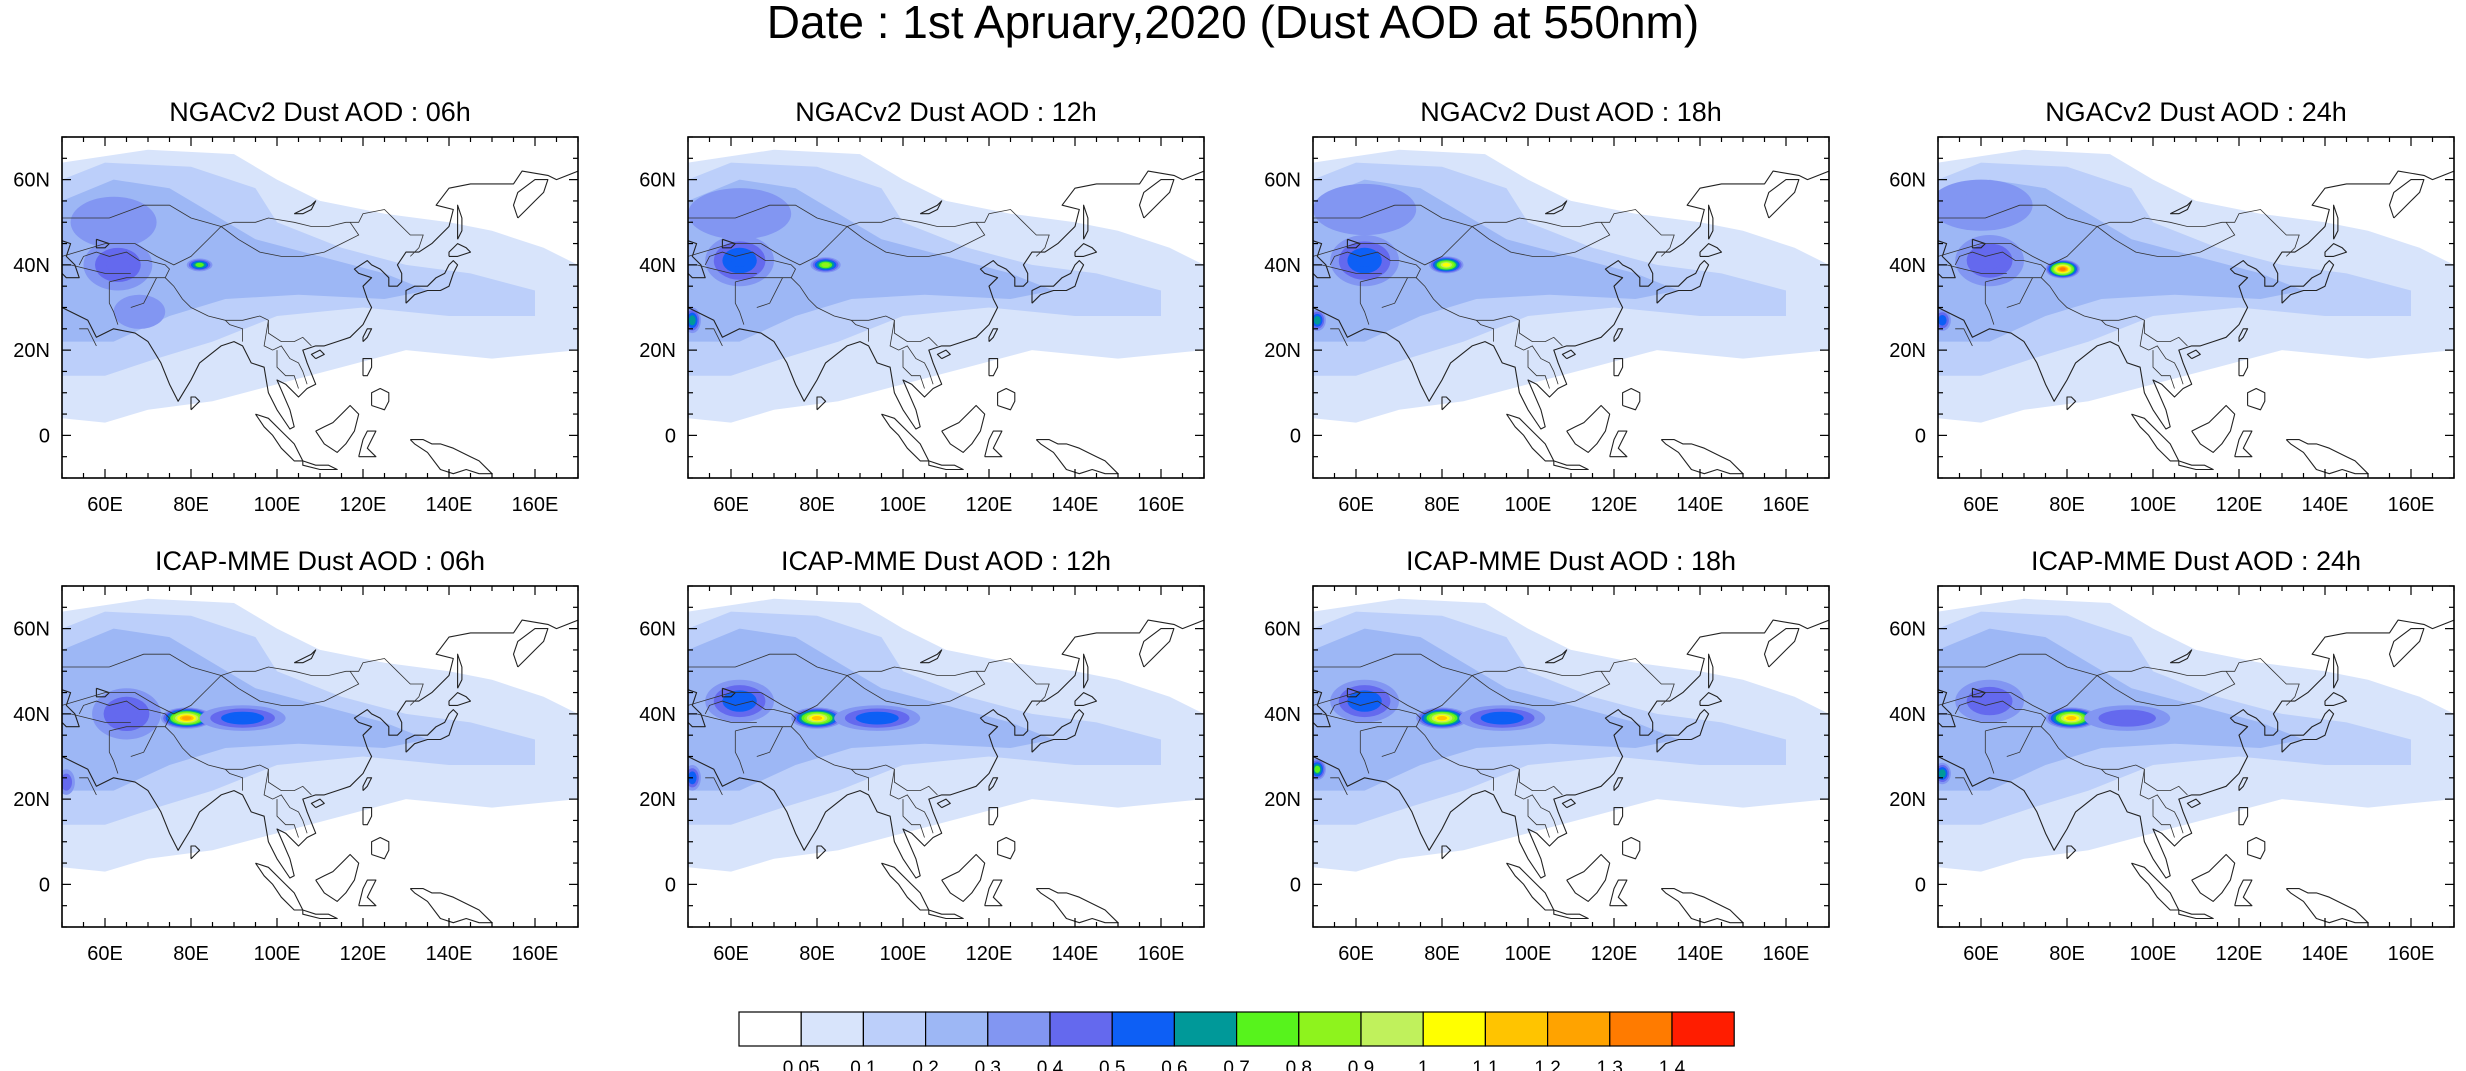 This screenshot has height=1071, width=2466. Describe the element at coordinates (670, 885) in the screenshot. I see `lat-tick-label: 0` at that location.